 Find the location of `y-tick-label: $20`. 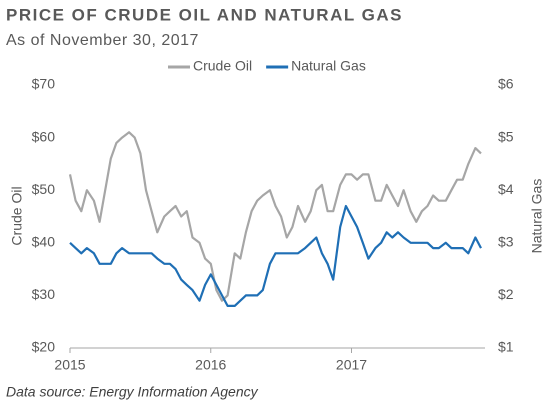

y-tick-label: $20 is located at coordinates (44, 347).